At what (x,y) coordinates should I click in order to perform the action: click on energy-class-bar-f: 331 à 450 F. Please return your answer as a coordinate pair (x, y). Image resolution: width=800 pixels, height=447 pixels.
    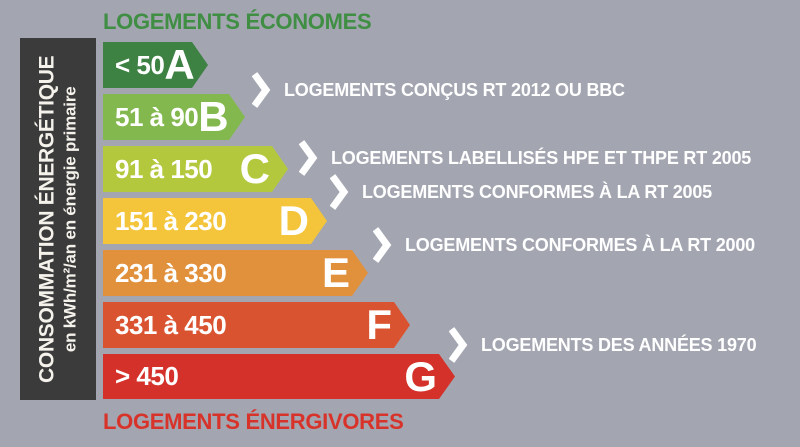
    Looking at the image, I should click on (256, 325).